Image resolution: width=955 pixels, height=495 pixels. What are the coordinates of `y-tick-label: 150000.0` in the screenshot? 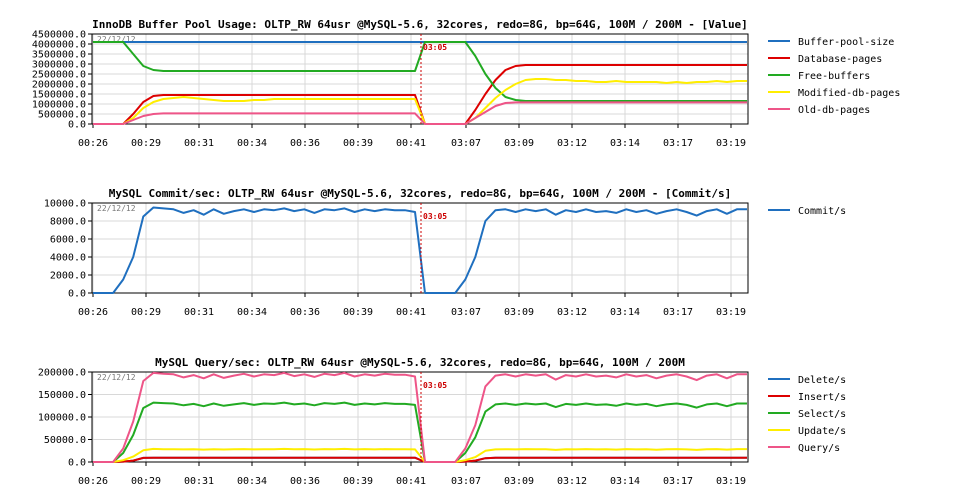 It's located at (62, 395).